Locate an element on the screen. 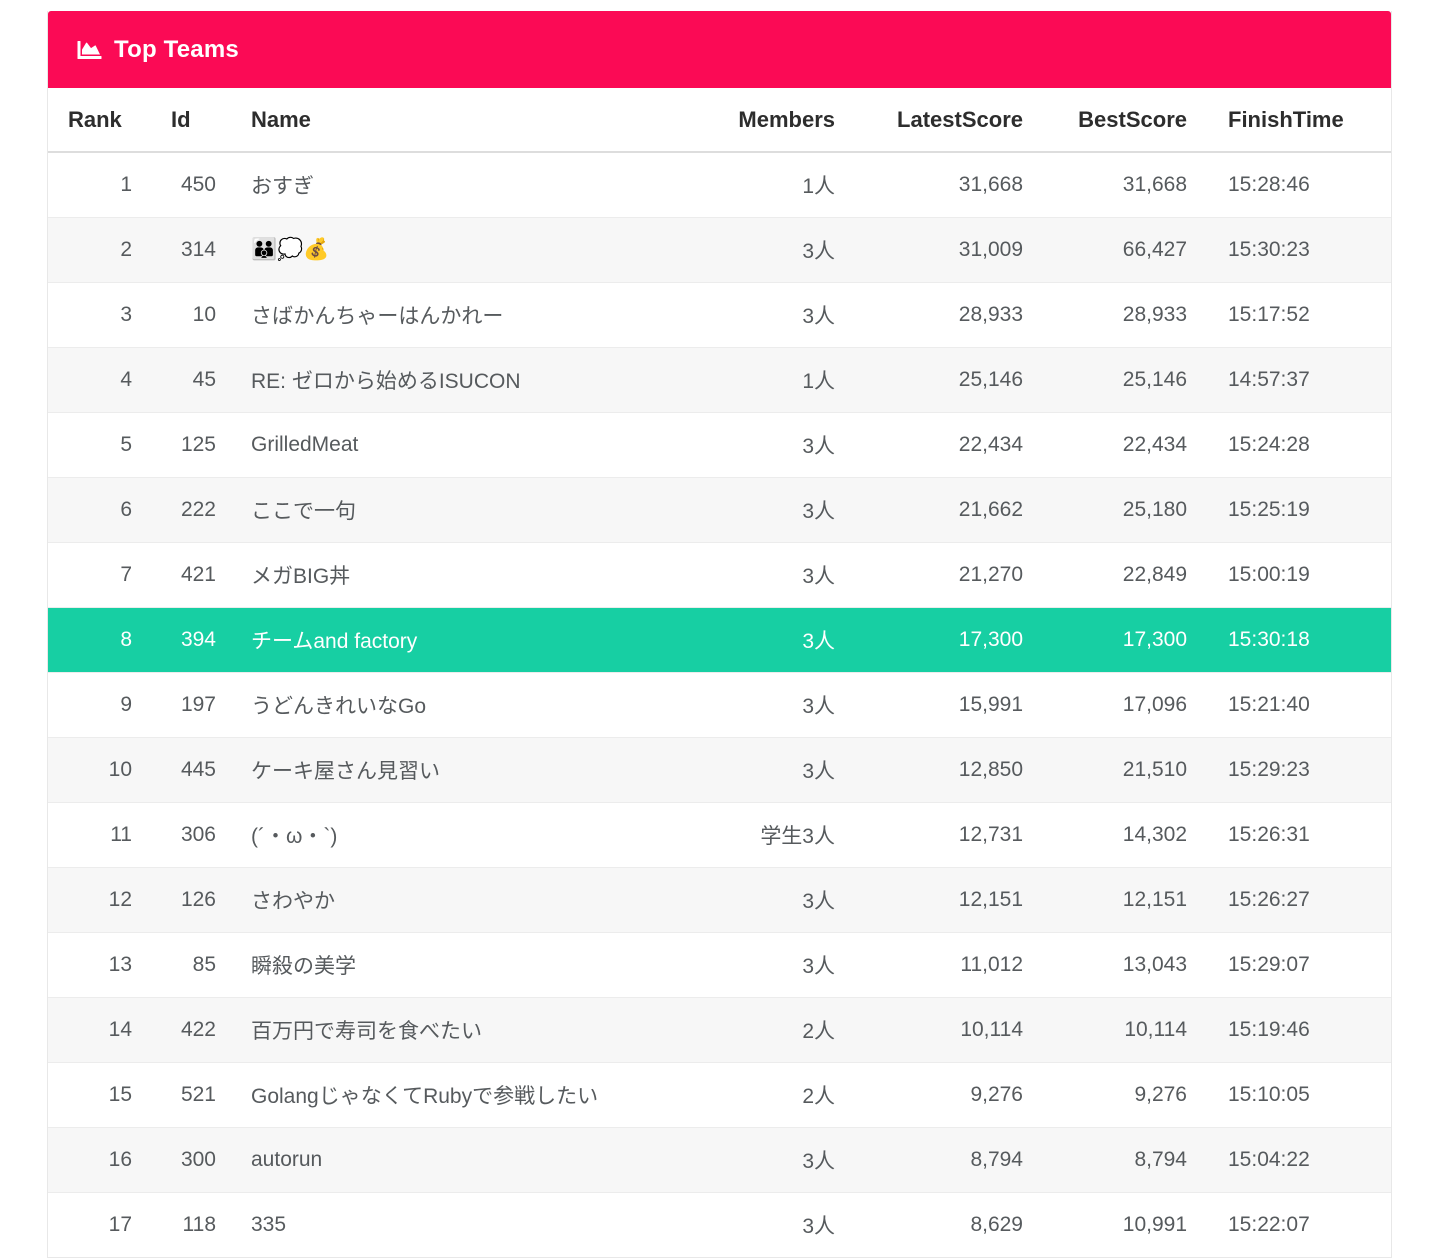  cell-latest_score: 12,731 is located at coordinates (990, 834).